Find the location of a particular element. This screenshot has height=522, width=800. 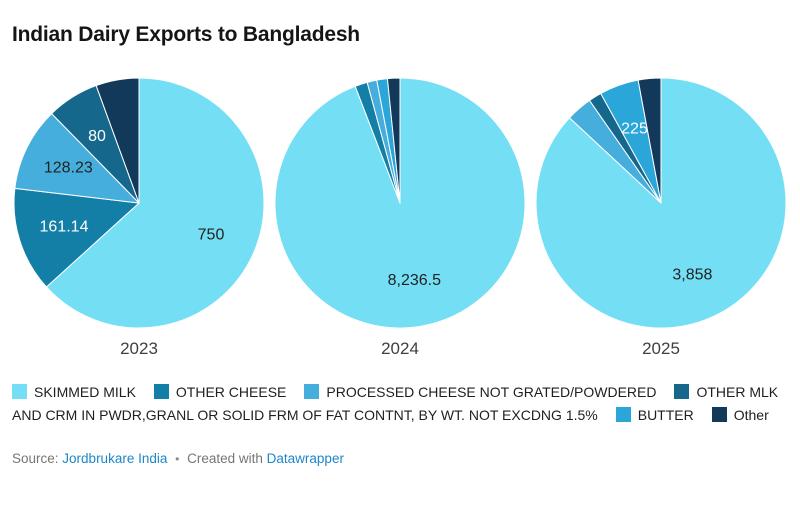

year-label: 2025 is located at coordinates (661, 348).